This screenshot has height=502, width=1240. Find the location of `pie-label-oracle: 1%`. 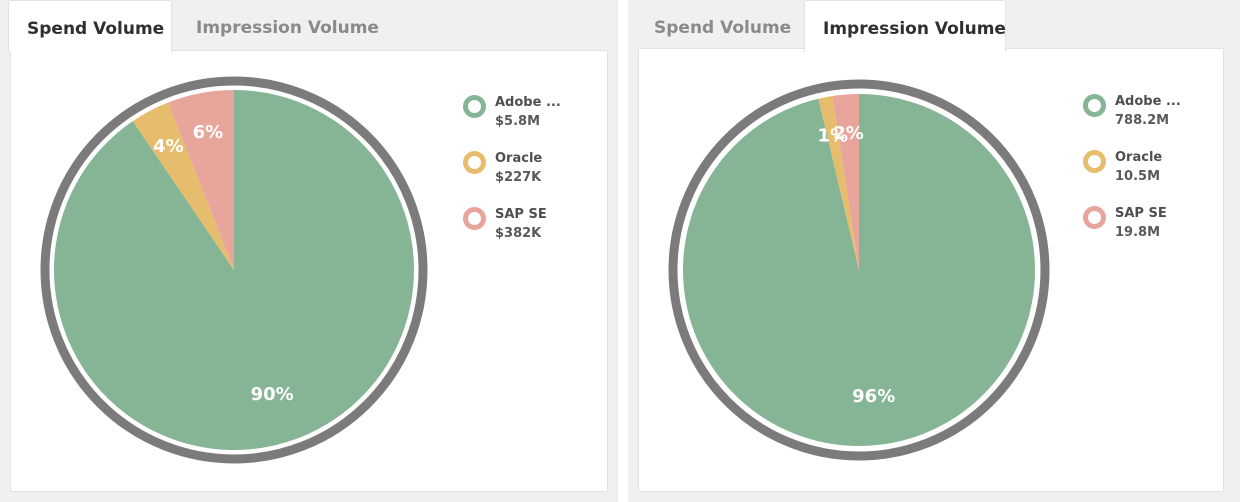

pie-label-oracle: 1% is located at coordinates (832, 135).